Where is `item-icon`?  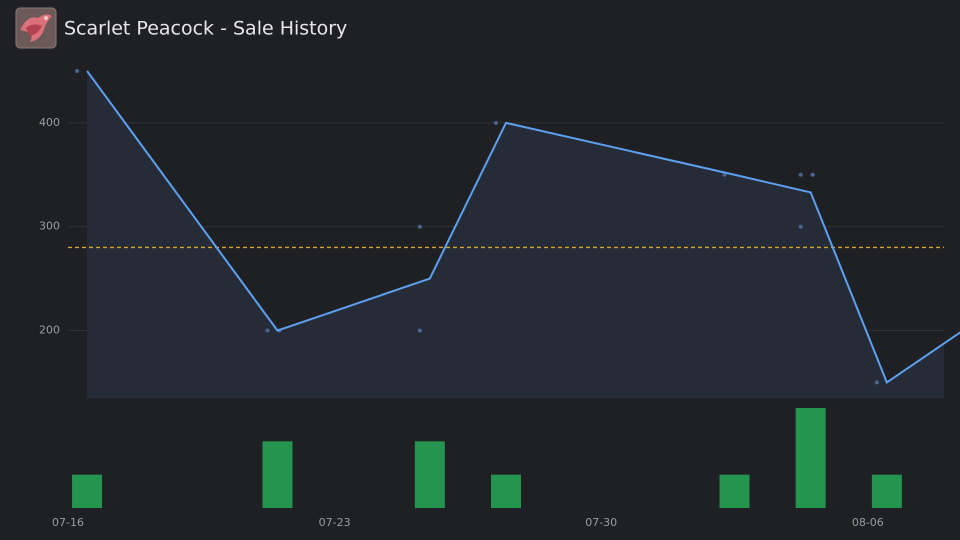 item-icon is located at coordinates (36, 28).